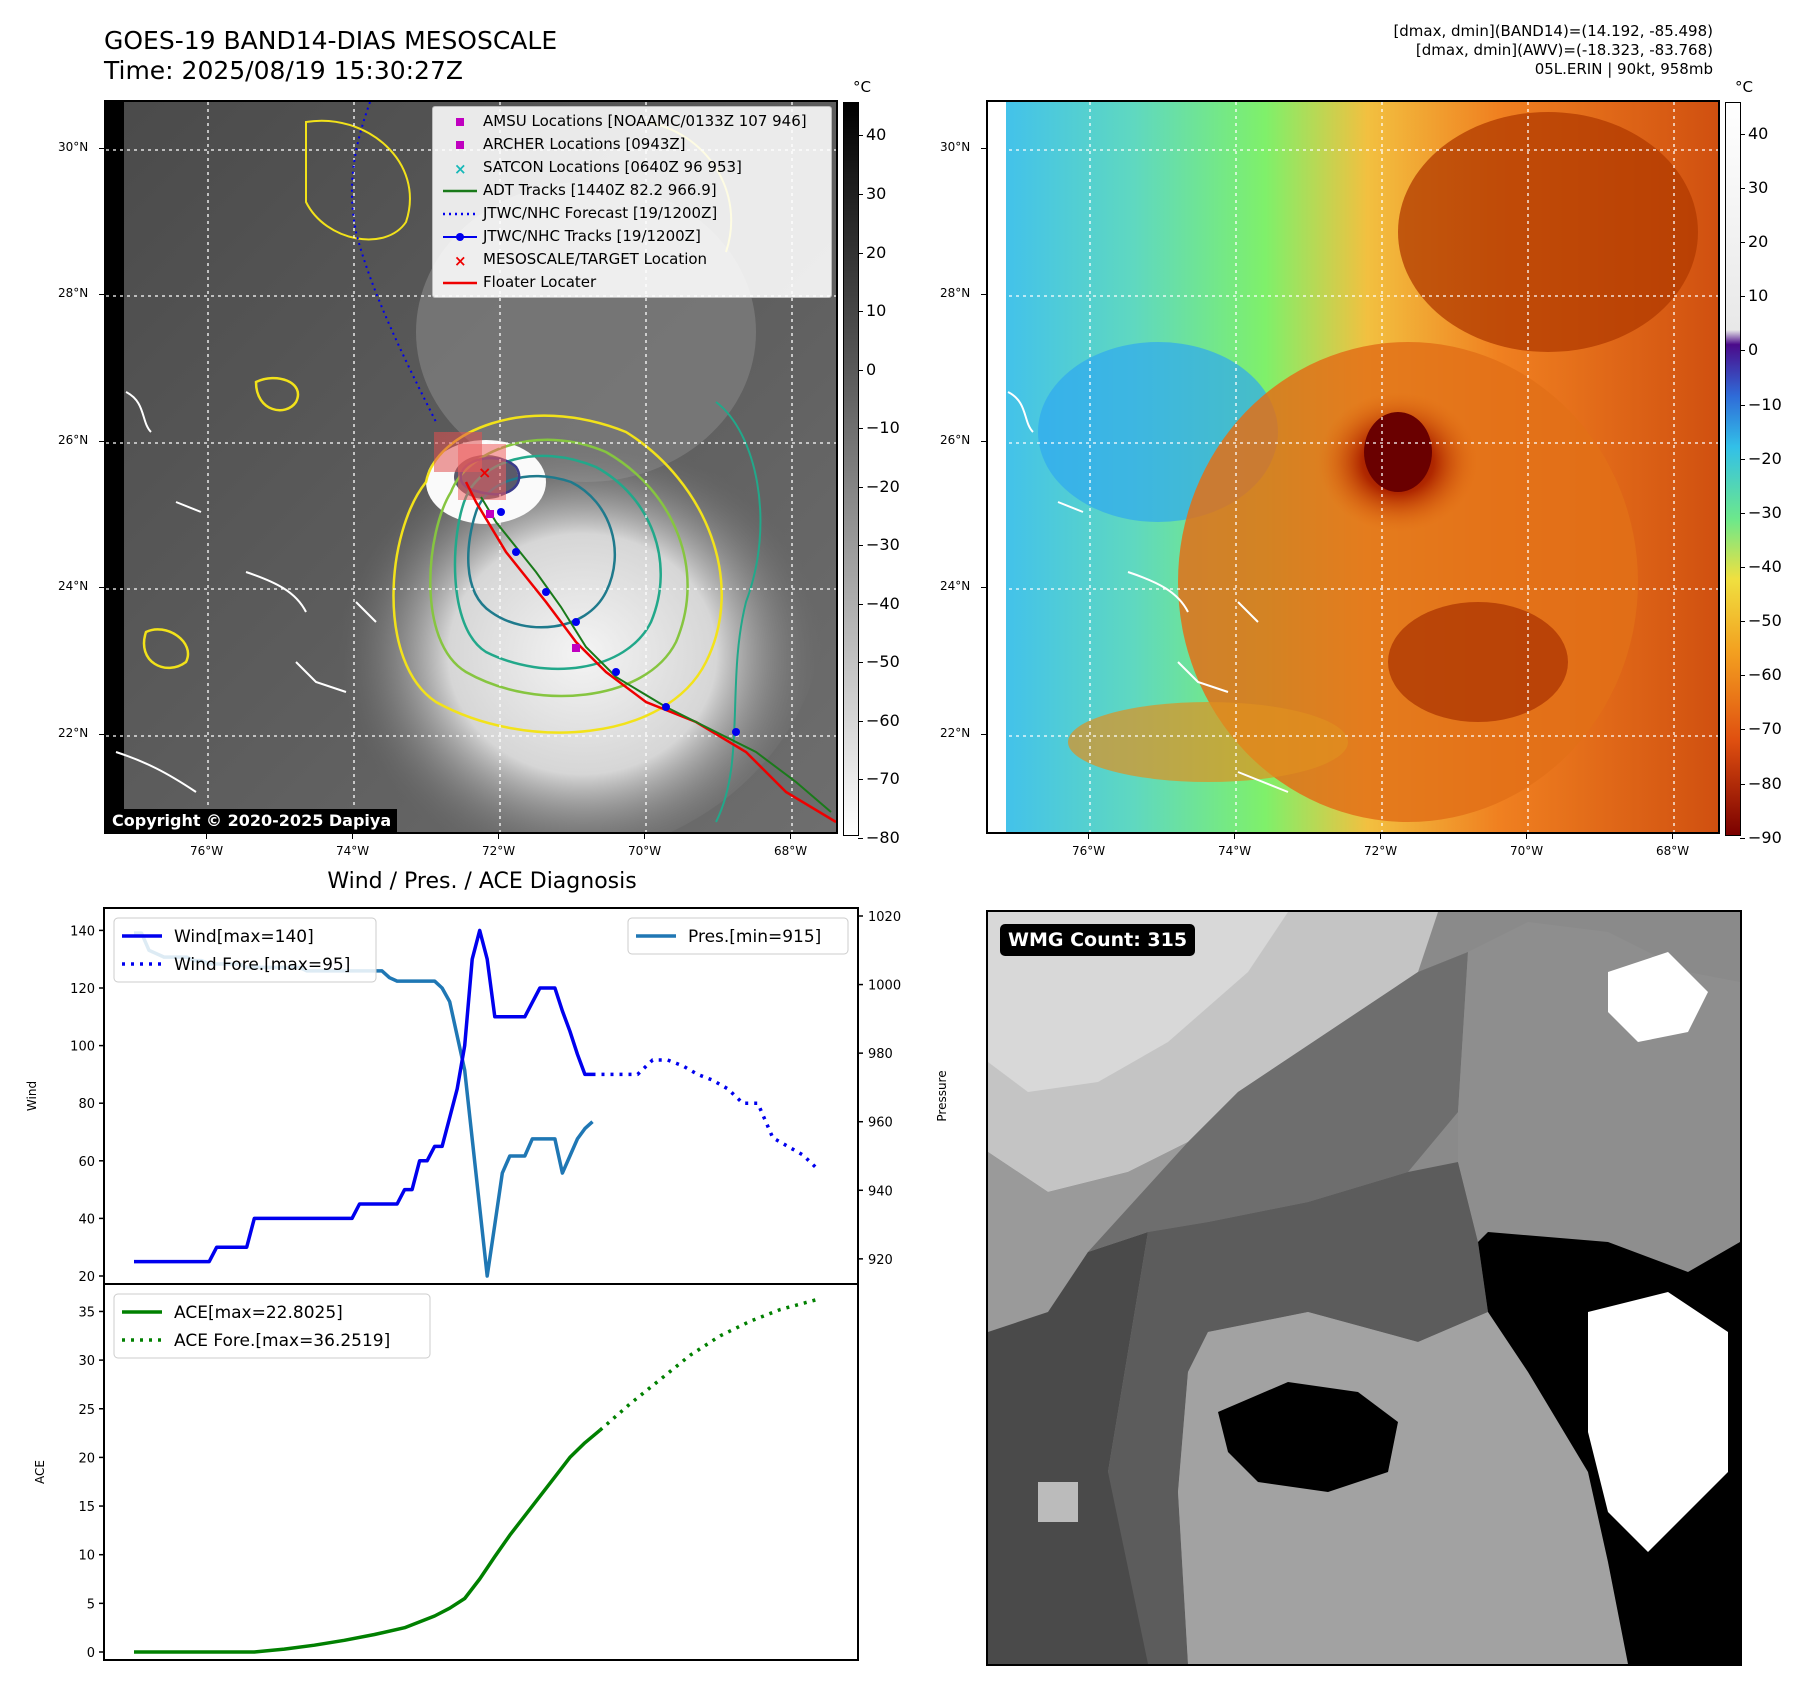  What do you see at coordinates (1527, 851) in the screenshot?
I see `lon-tick-label: 70°W` at bounding box center [1527, 851].